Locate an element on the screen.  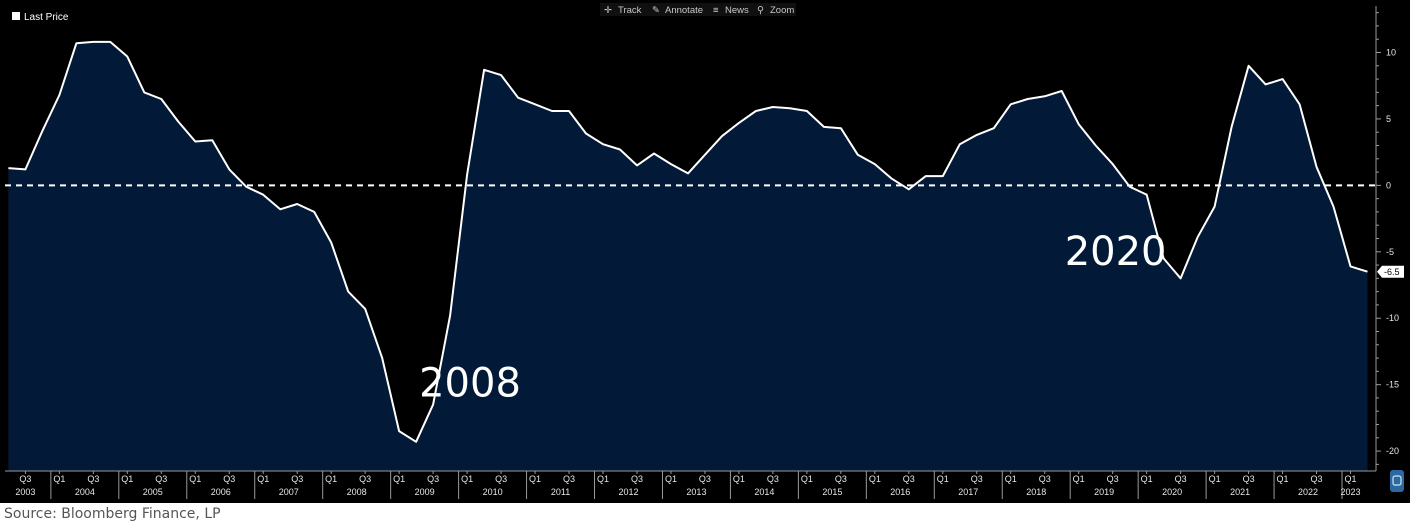
year-label: 2013 is located at coordinates (696, 492).